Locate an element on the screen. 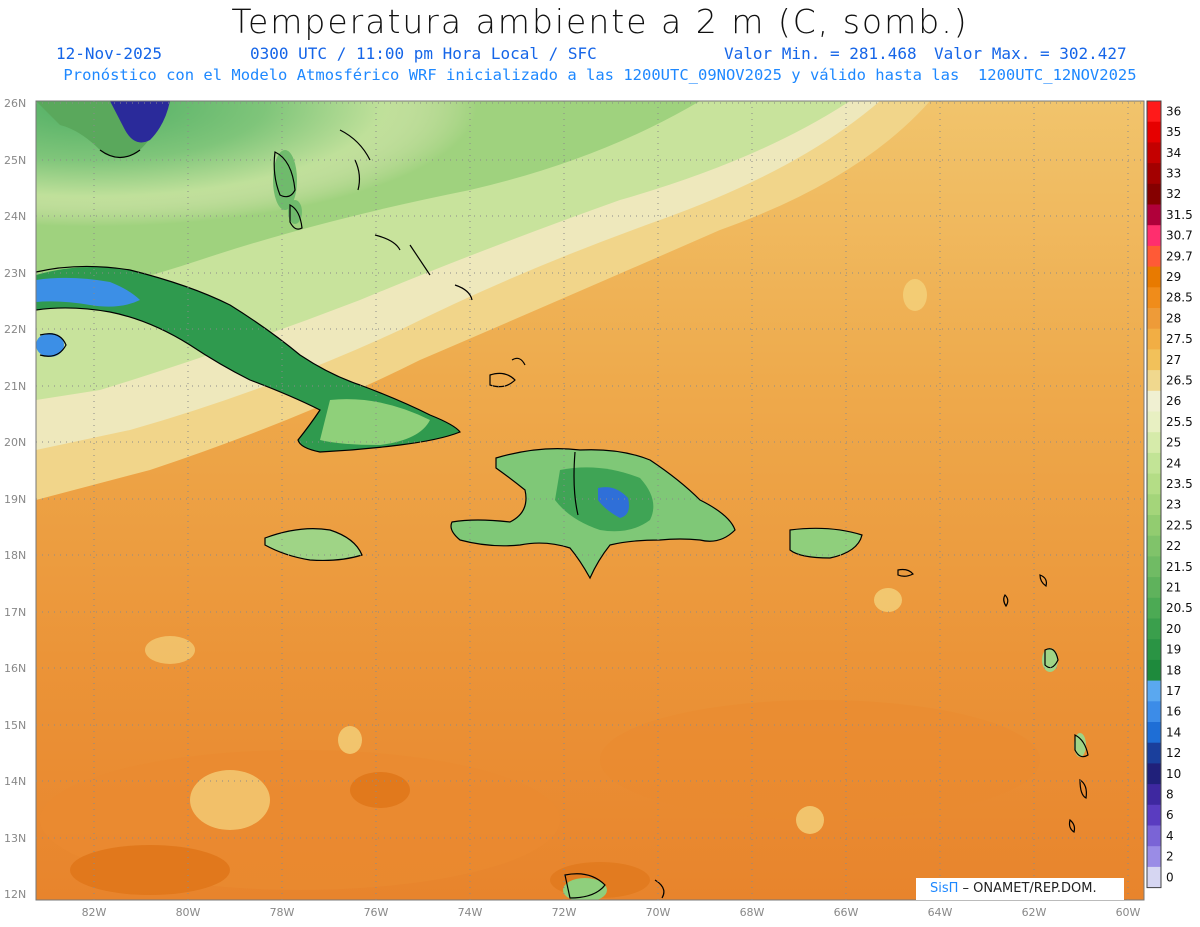  colorbar-label: 24 is located at coordinates (1173, 463).